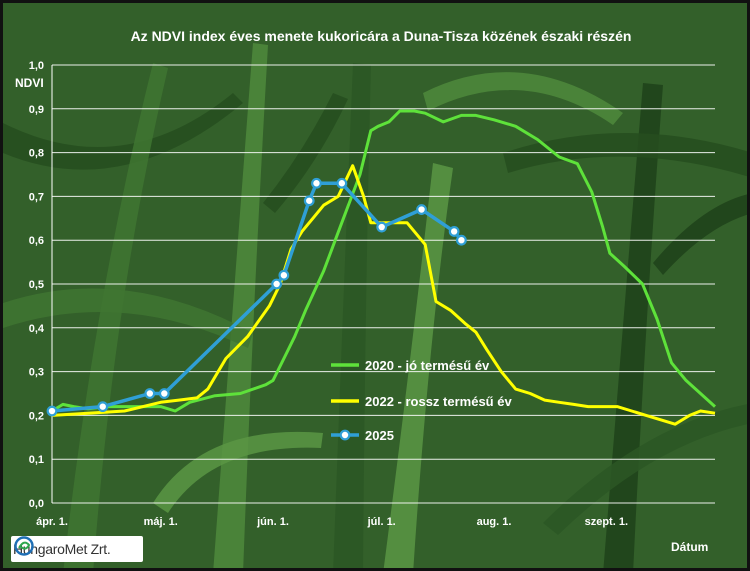  I want to click on y-tick-label: 0,0, so click(36, 504).